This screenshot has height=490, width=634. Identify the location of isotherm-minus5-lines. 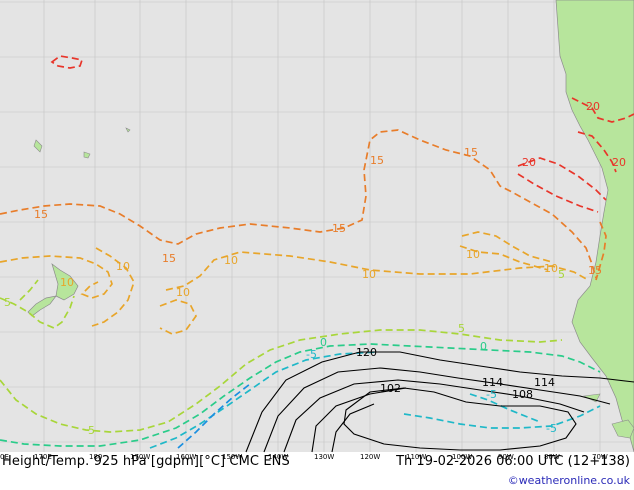
(375, 400).